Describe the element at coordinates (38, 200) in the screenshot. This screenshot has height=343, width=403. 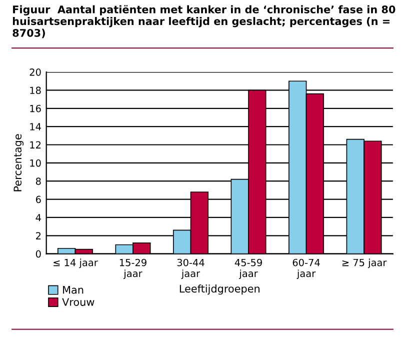
I see `y-tick-label: 6` at that location.